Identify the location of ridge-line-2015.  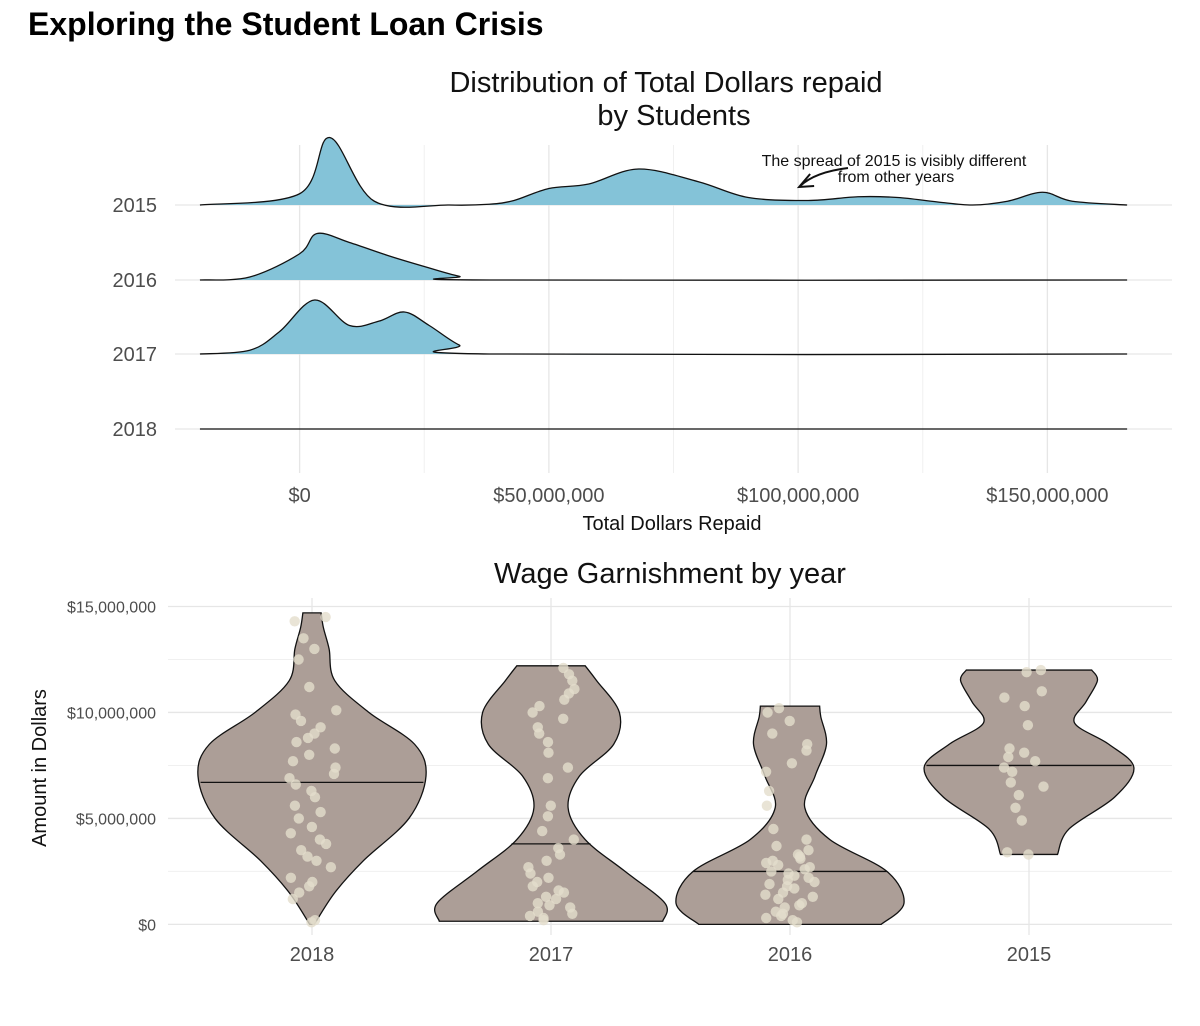
(663, 172).